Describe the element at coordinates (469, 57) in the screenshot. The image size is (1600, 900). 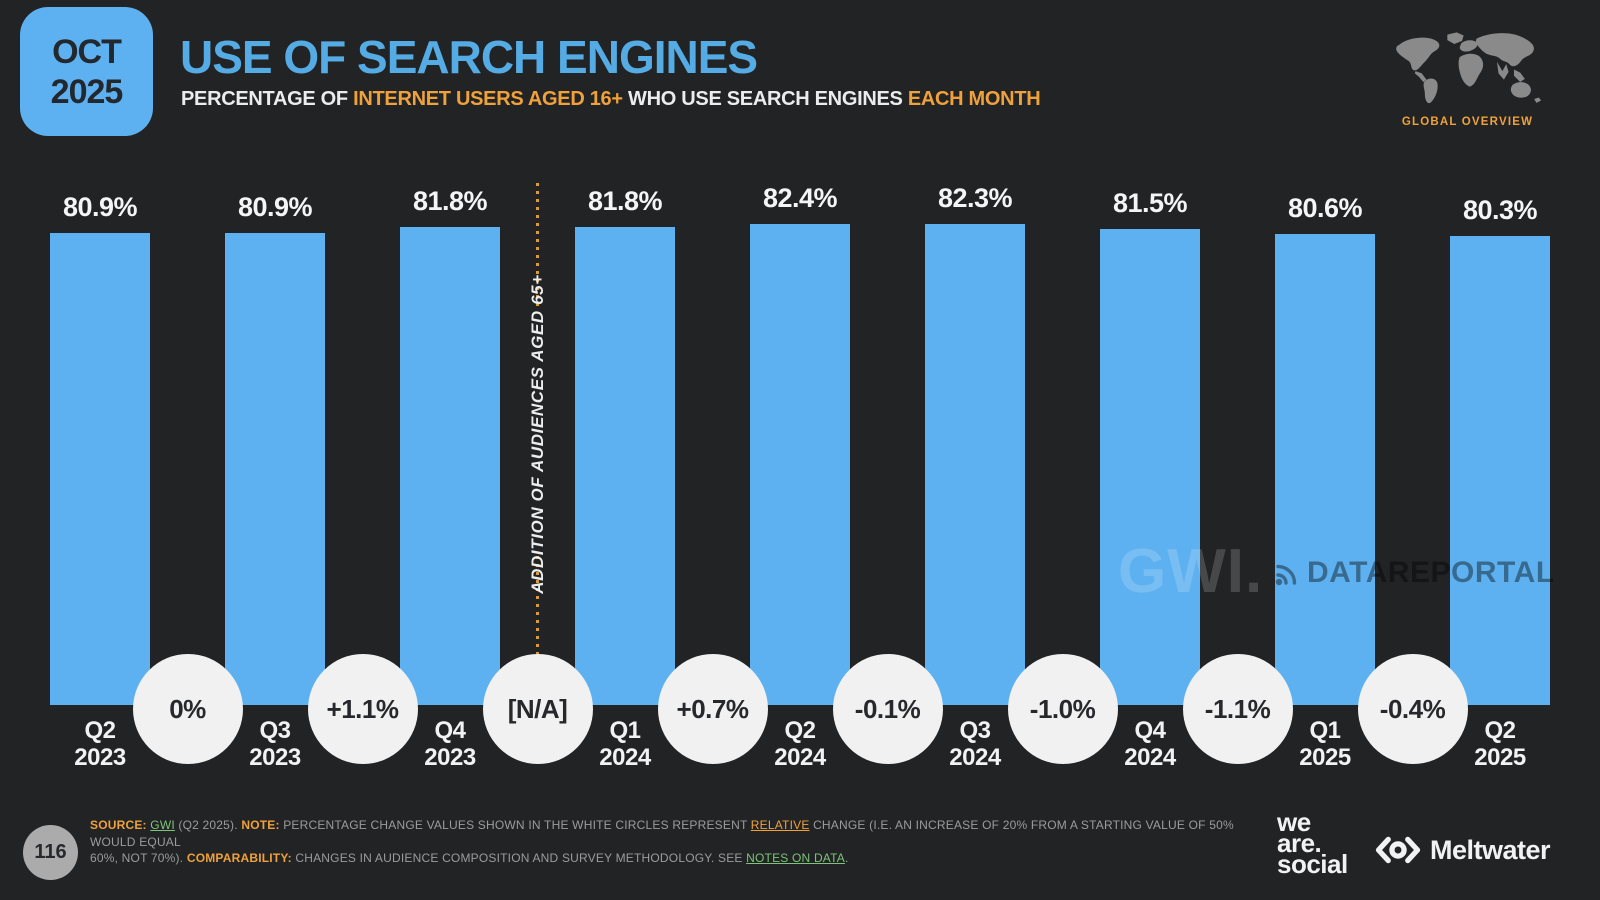
I see `page-title: USE OF SEARCH ENGINES` at that location.